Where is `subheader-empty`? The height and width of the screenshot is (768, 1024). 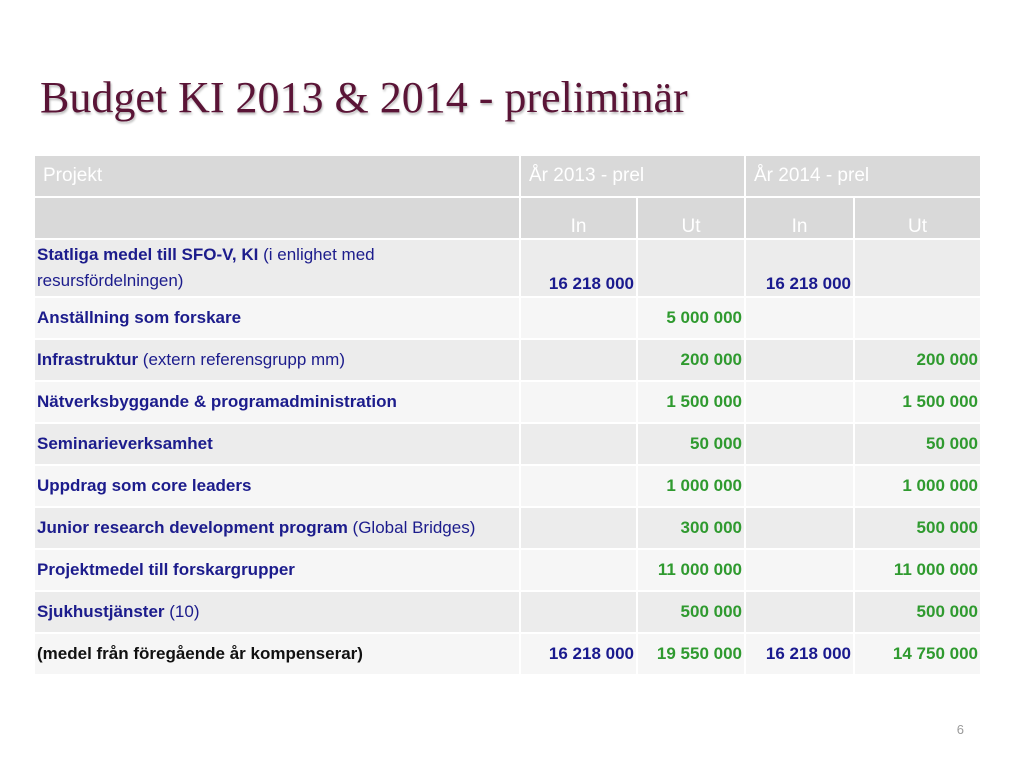
subheader-empty is located at coordinates (277, 218).